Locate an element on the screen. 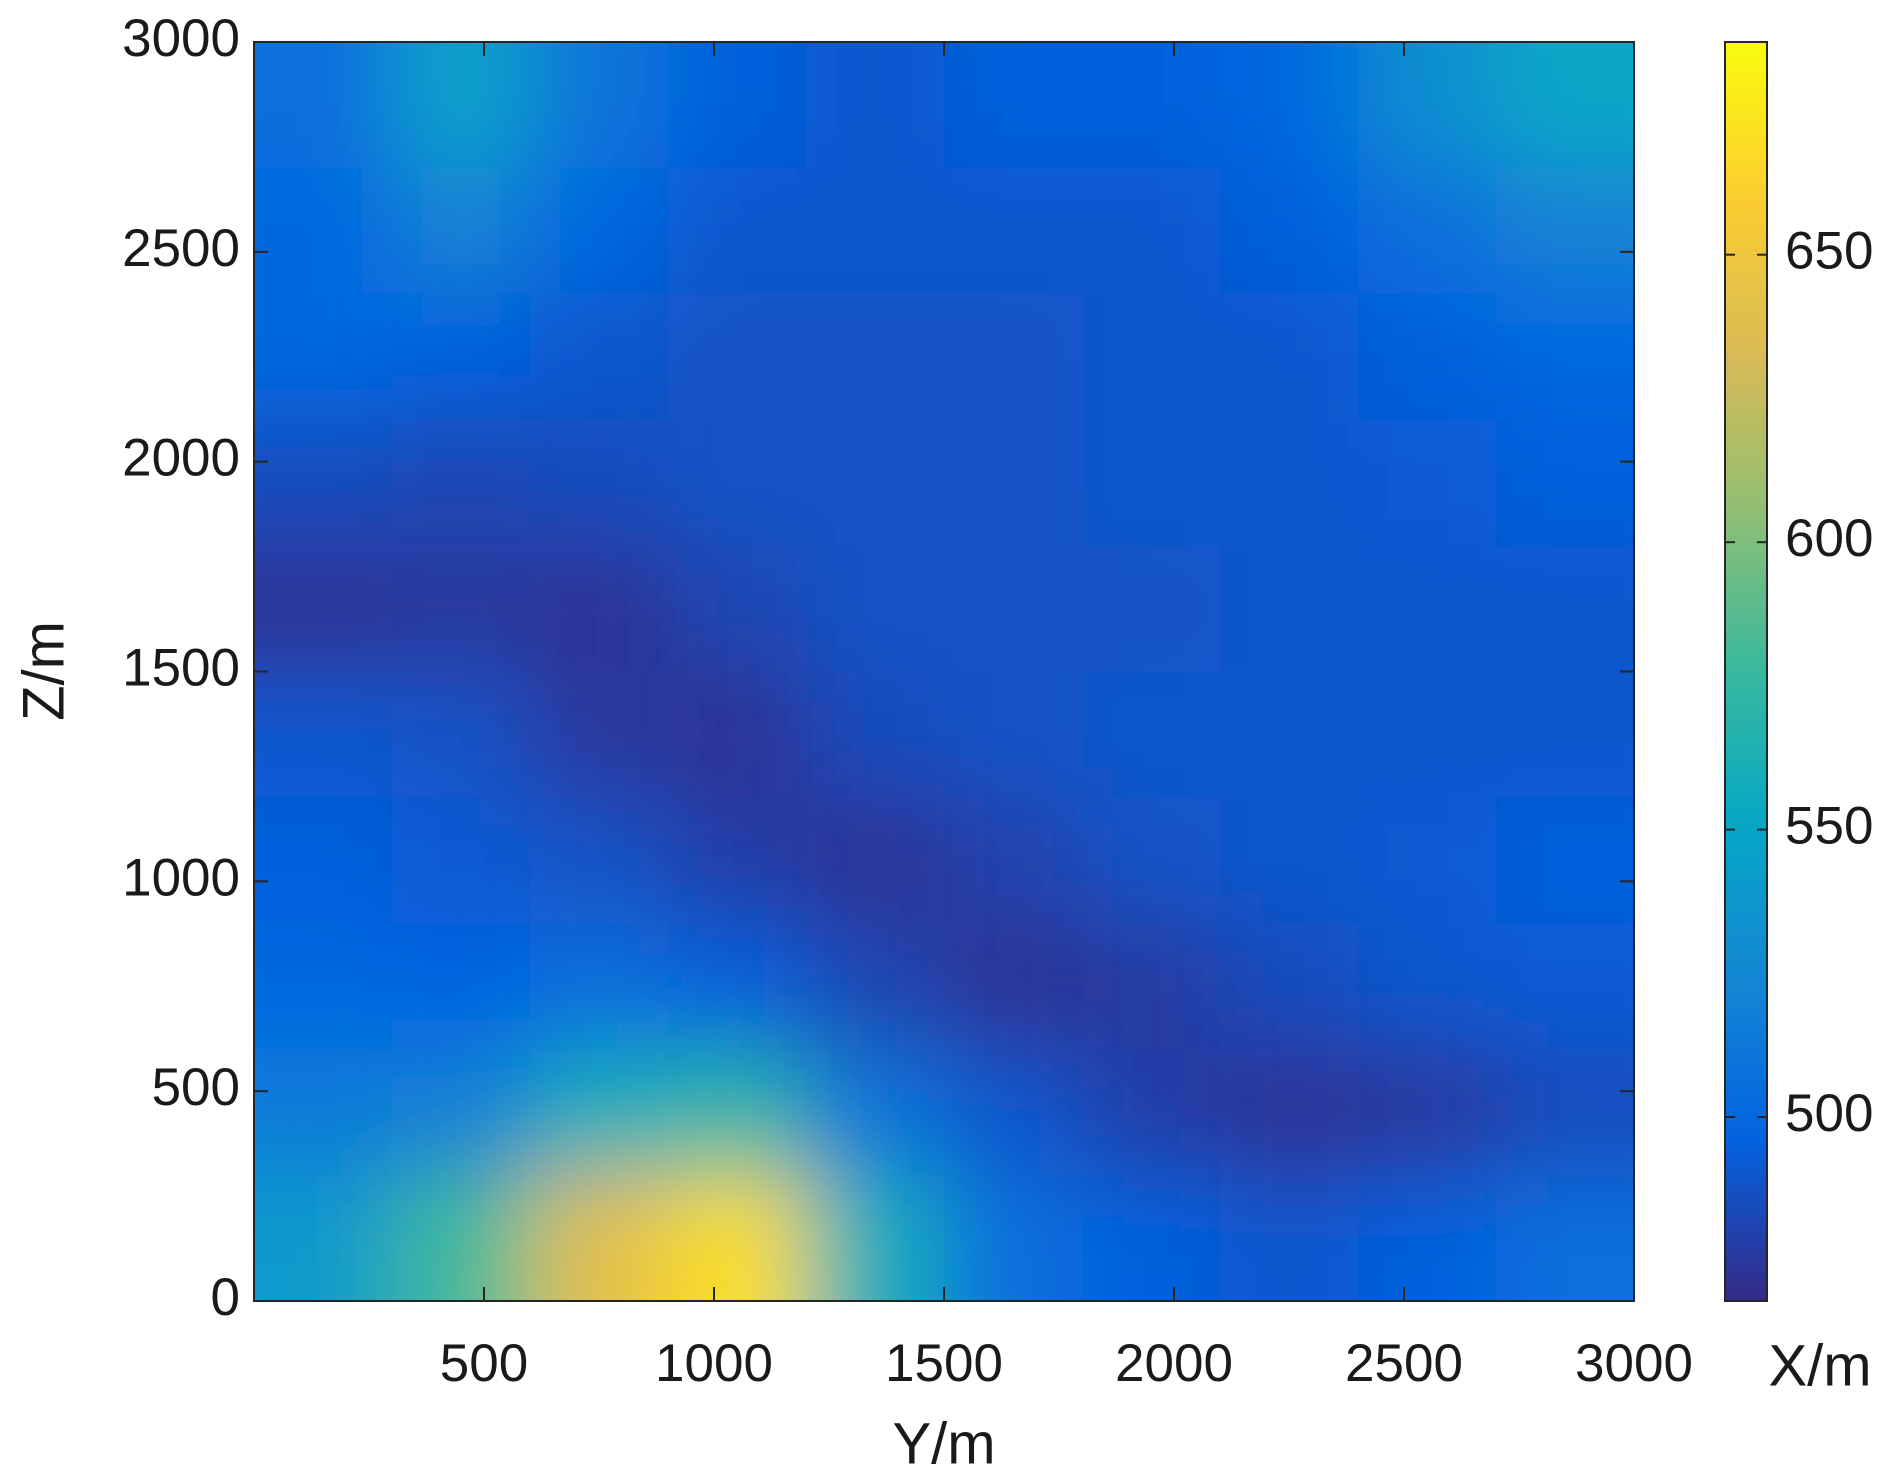 Image resolution: width=1888 pixels, height=1484 pixels. x-tick-label: 2500 is located at coordinates (1404, 1363).